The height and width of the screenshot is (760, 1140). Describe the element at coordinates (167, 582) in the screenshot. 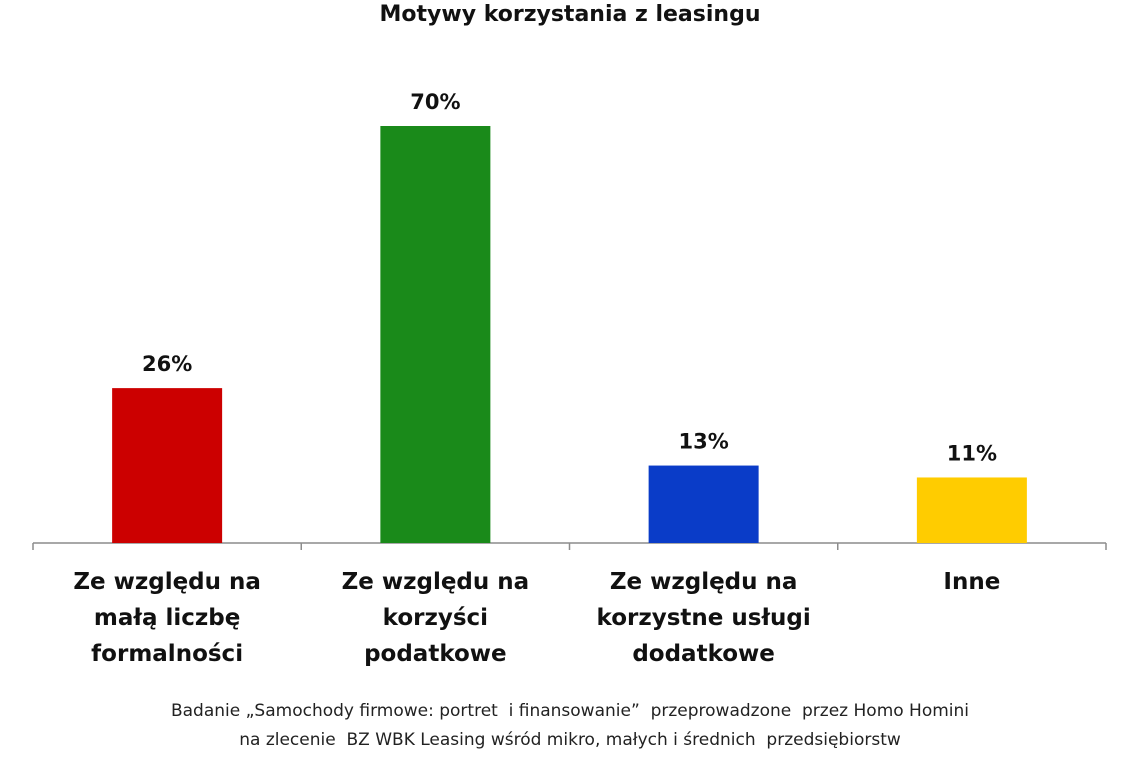

I see `category-label-1-line-1: Ze względu na` at that location.